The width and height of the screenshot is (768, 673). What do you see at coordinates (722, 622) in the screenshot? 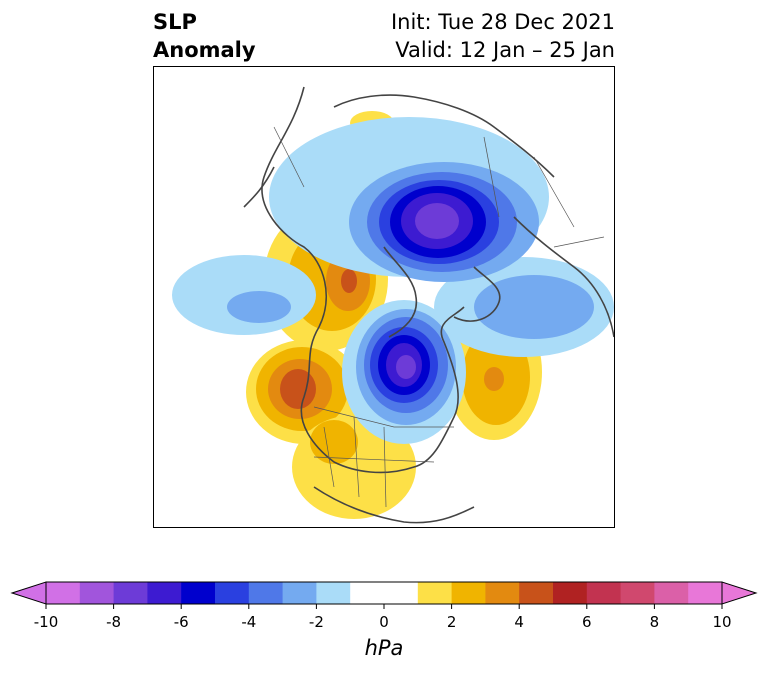
I see `colorbar-tick-label: 10` at bounding box center [722, 622].